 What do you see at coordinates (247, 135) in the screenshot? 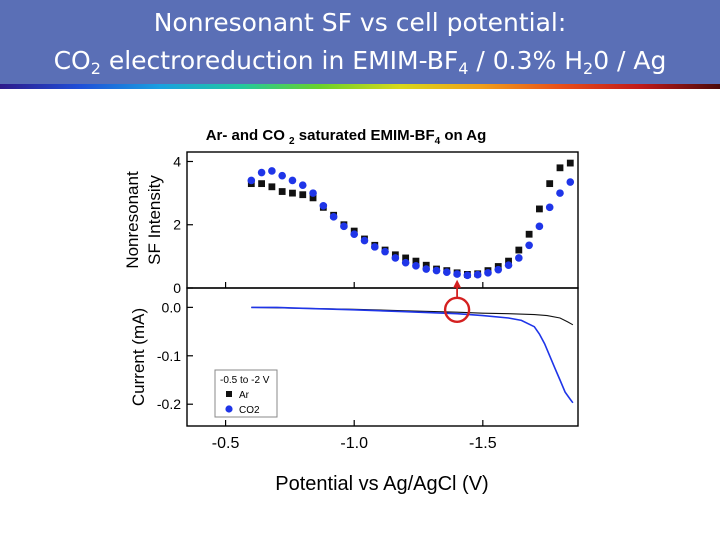
I see `chart-title-text: Ar- and CO` at bounding box center [247, 135].